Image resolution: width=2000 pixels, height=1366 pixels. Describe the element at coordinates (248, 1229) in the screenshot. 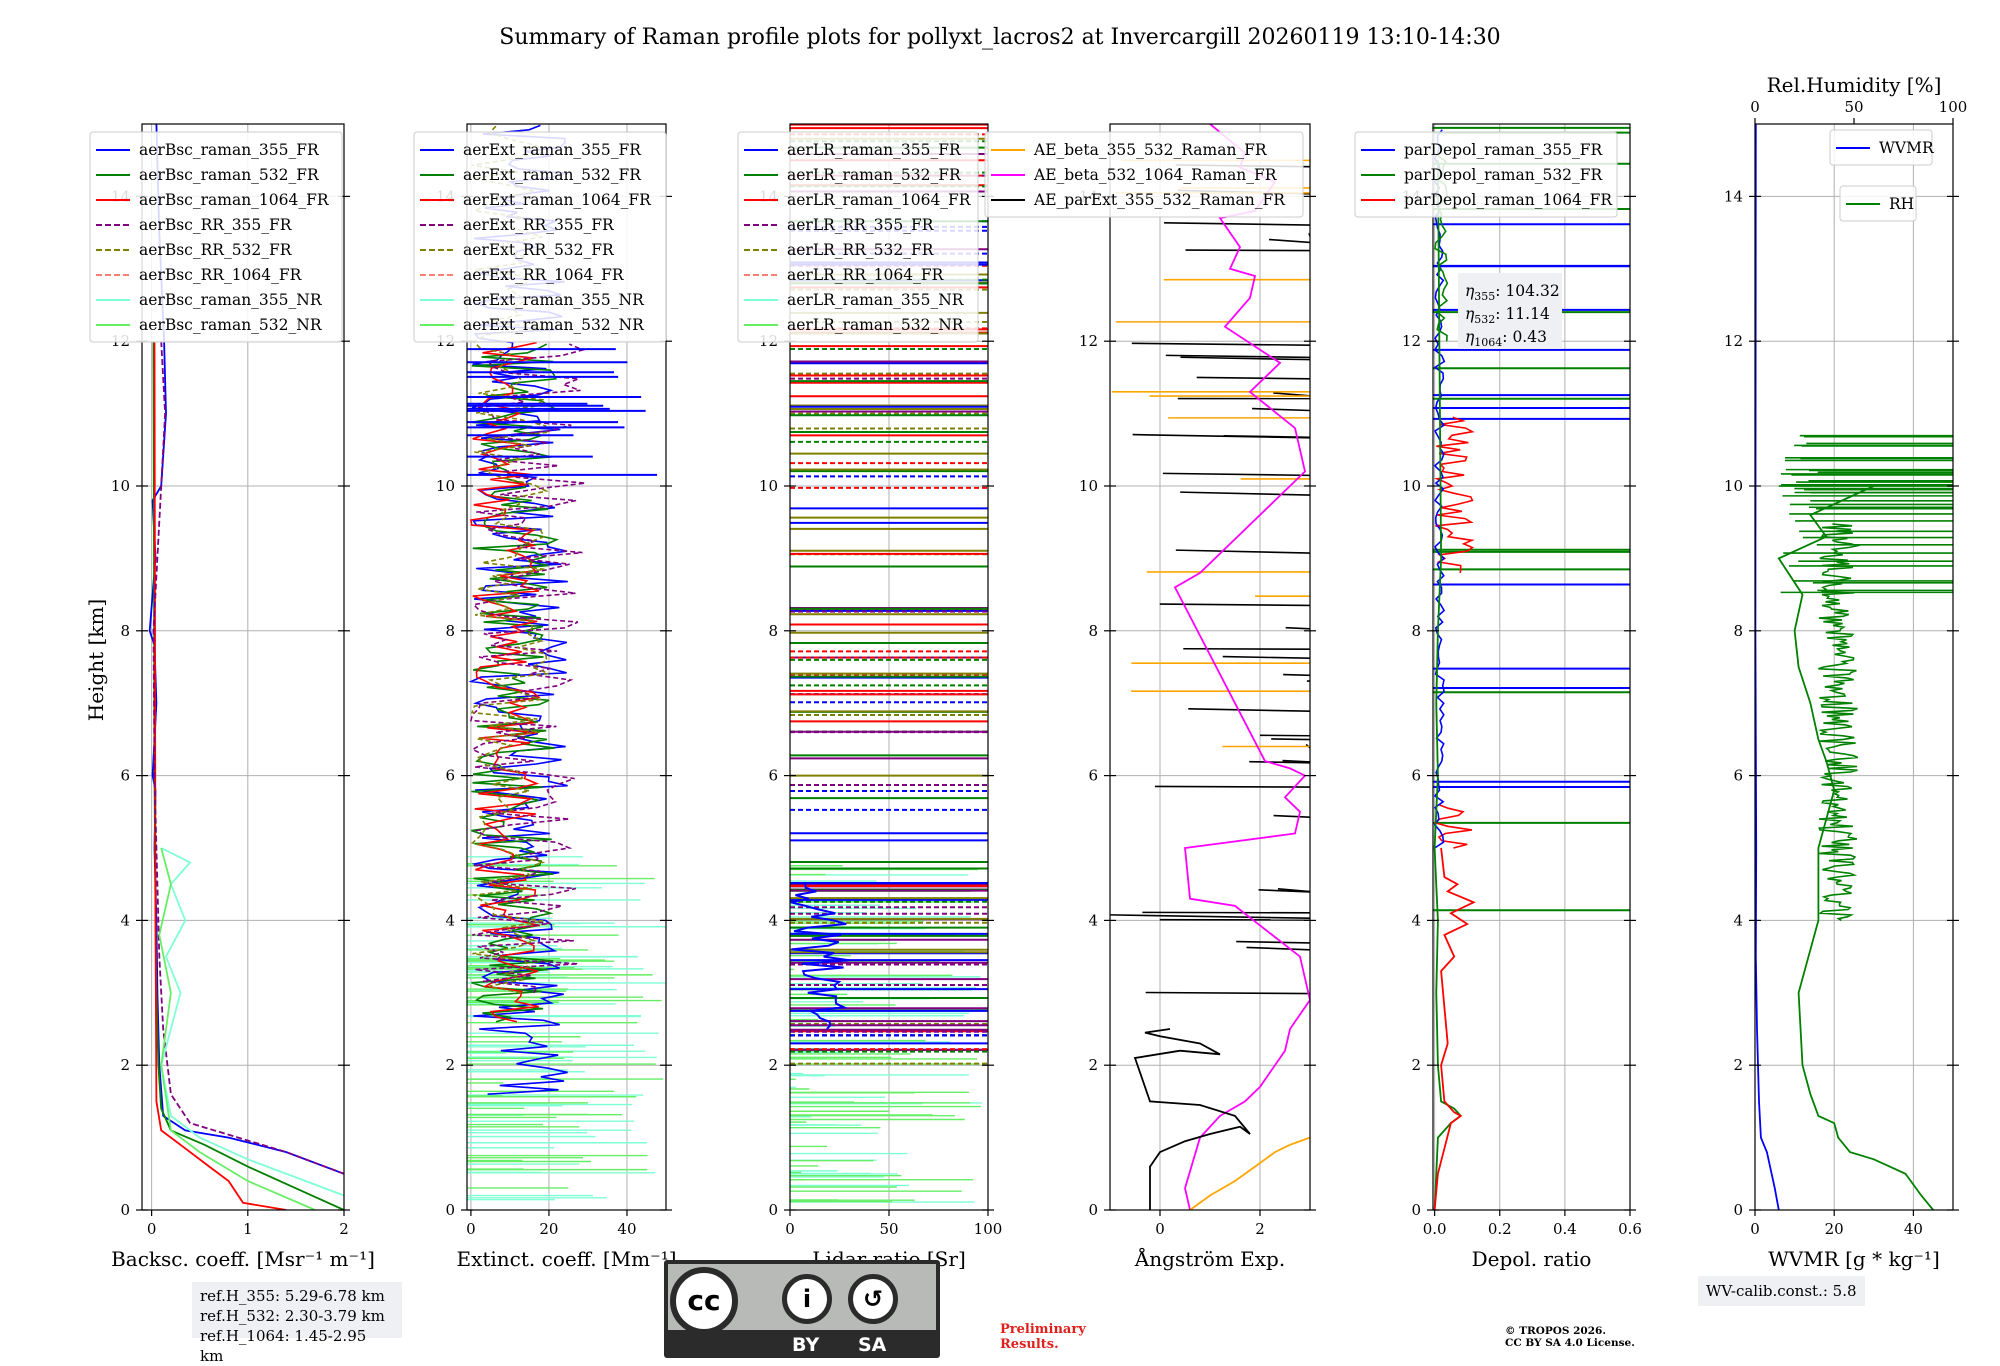

I see `x-tick-label: 1` at that location.